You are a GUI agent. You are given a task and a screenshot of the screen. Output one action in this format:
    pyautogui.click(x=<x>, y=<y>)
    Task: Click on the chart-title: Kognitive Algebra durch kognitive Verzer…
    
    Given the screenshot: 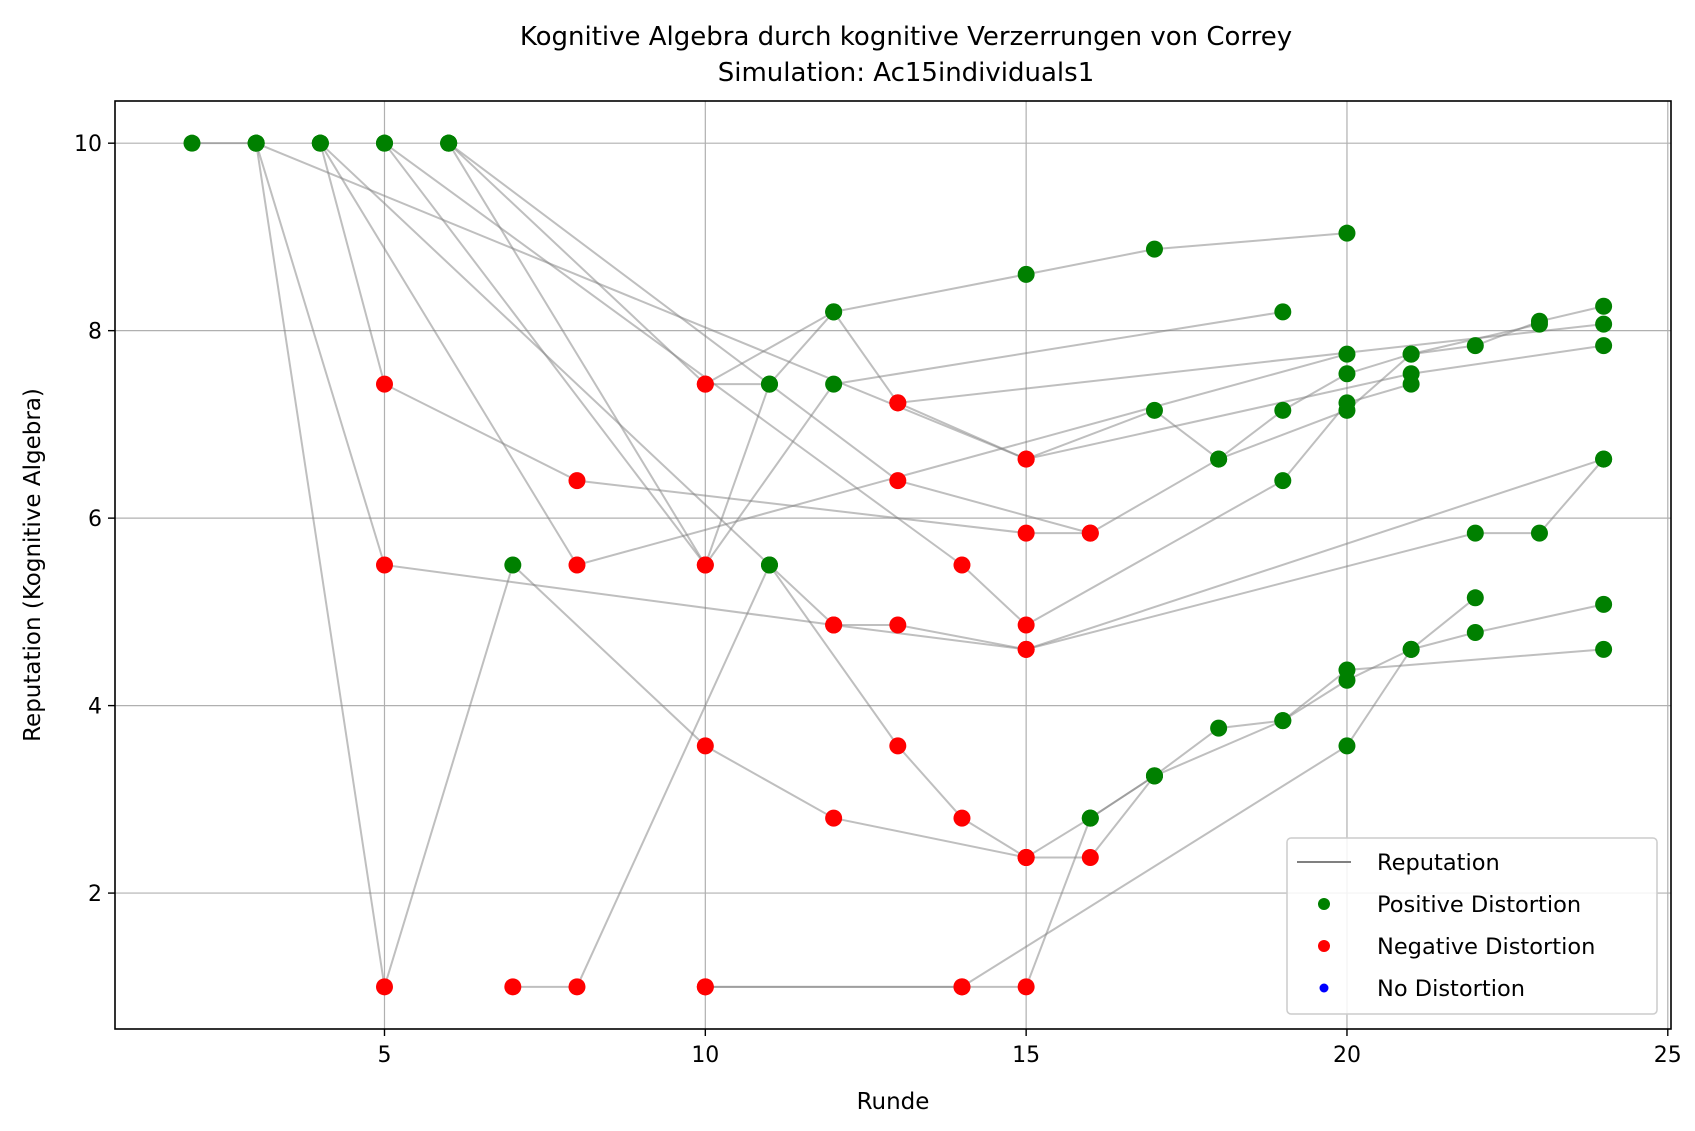 What is the action you would take?
    pyautogui.click(x=906, y=37)
    